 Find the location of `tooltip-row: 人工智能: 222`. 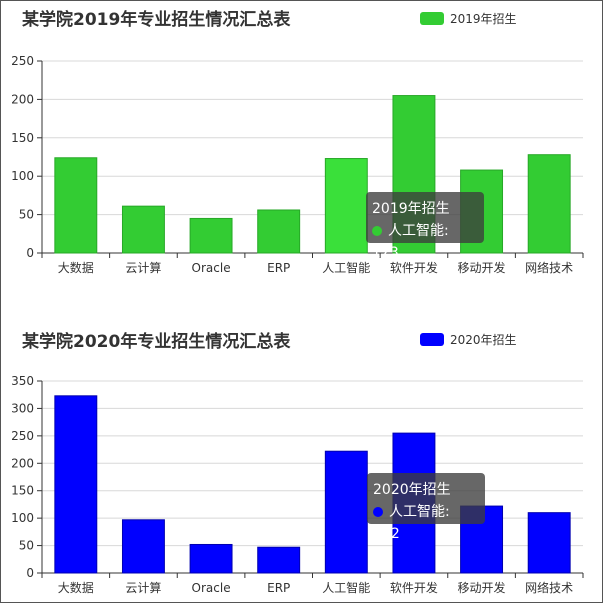

tooltip-row: 人工智能: 222 is located at coordinates (426, 523).